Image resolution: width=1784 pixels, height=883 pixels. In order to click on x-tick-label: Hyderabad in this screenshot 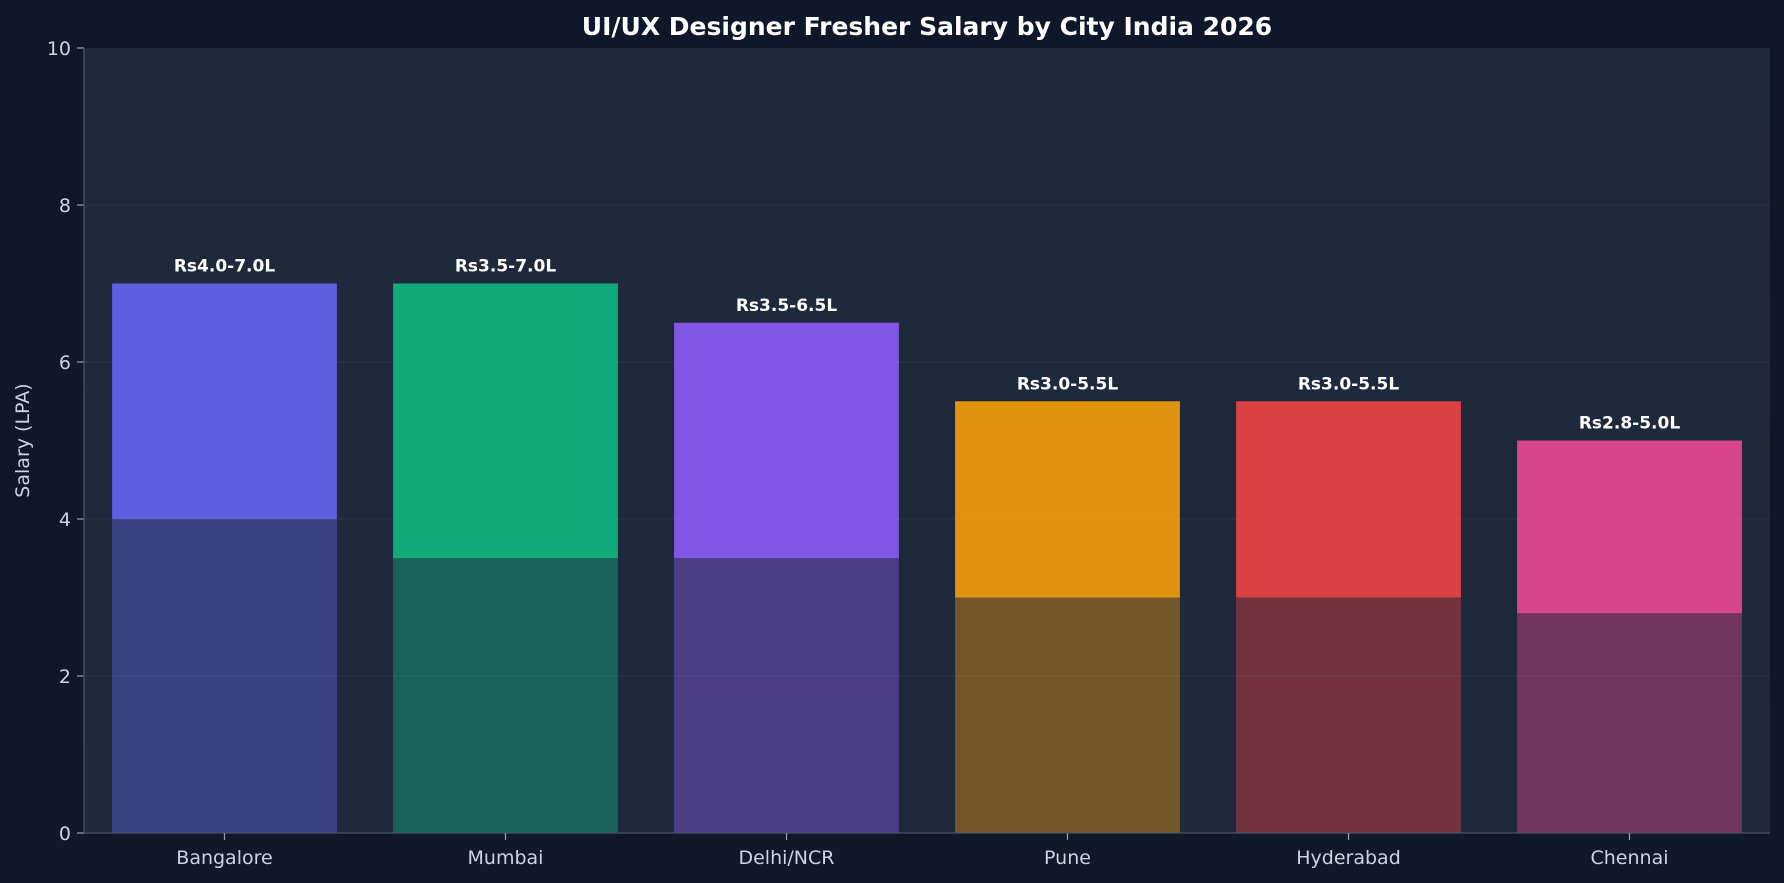, I will do `click(1348, 858)`.